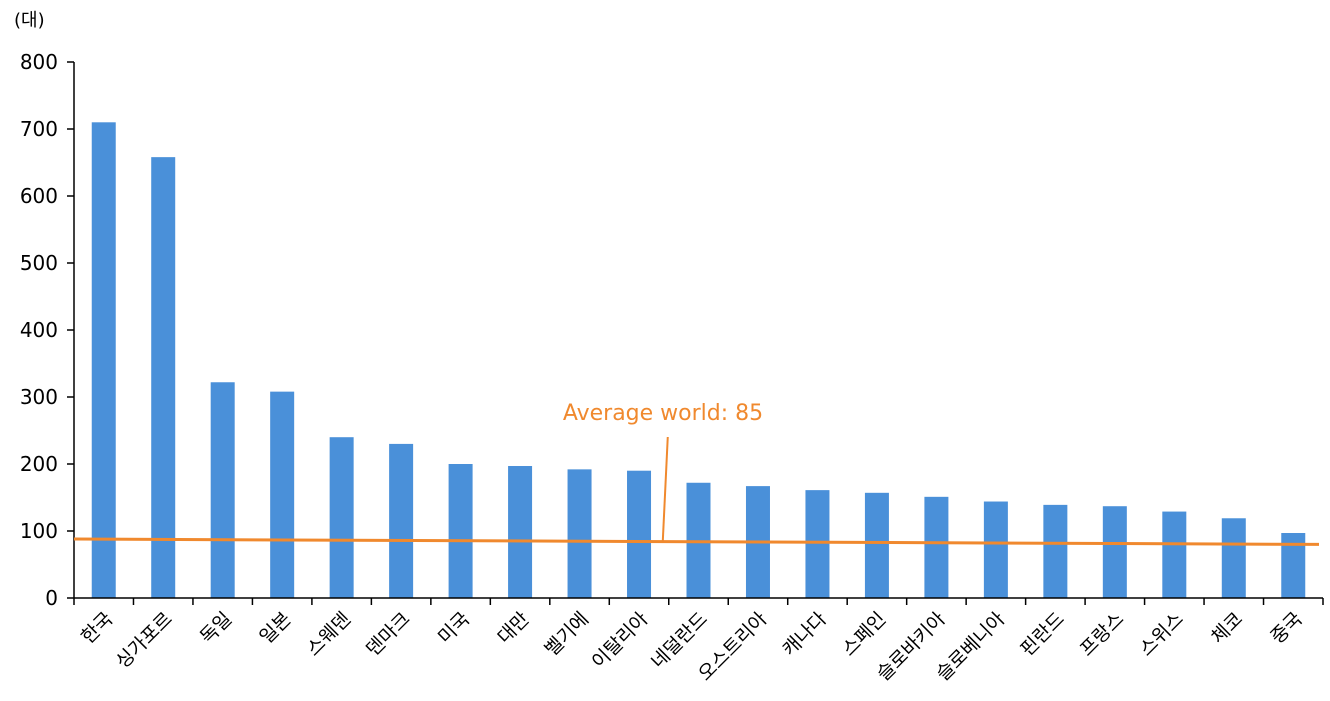 This screenshot has width=1330, height=701. Describe the element at coordinates (39, 464) in the screenshot. I see `y-tick-label: 200` at that location.